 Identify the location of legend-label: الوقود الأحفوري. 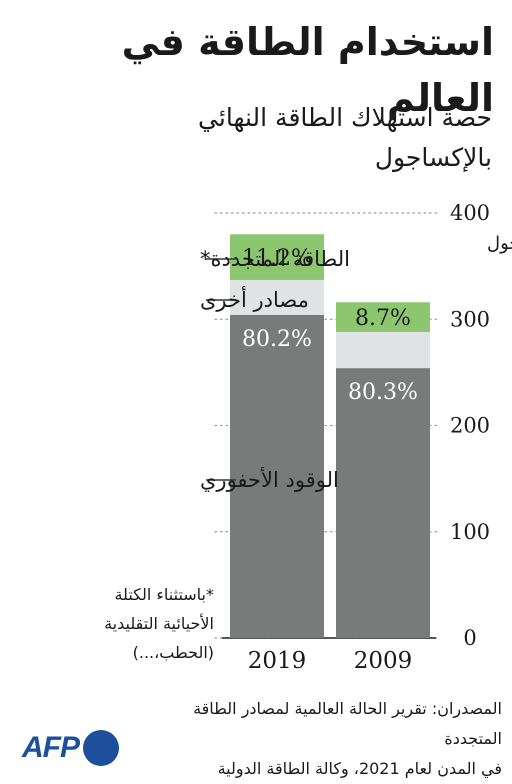
(269, 479).